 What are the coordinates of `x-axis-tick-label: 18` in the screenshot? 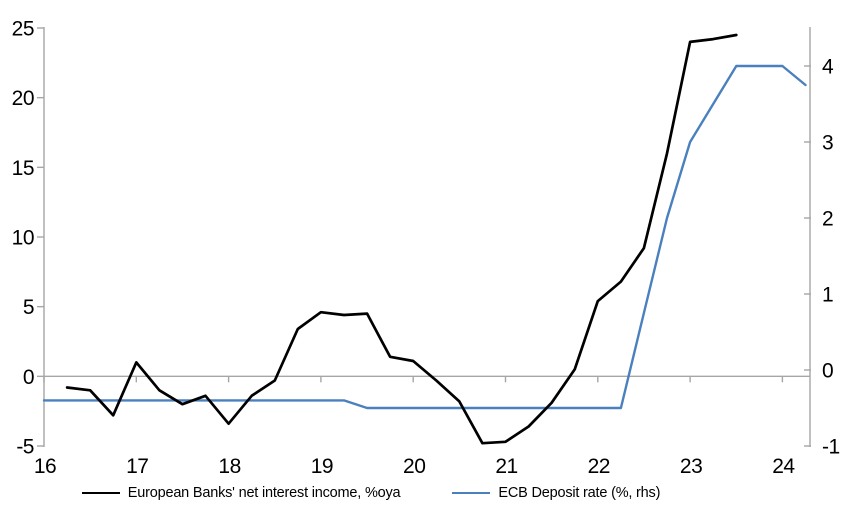 It's located at (229, 466).